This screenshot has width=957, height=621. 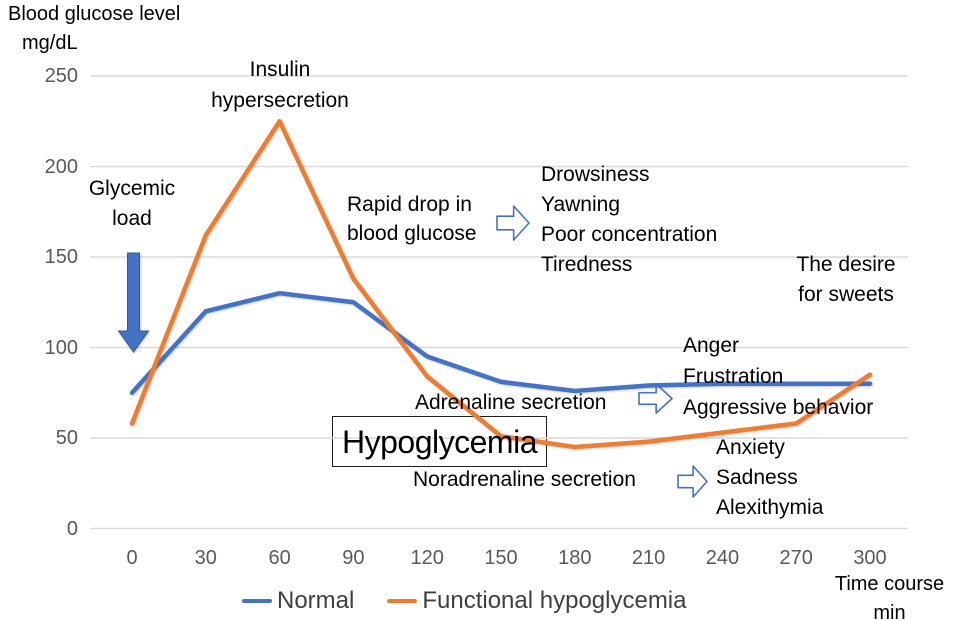 I want to click on adrenaline-right-arrow-icon, so click(x=655, y=398).